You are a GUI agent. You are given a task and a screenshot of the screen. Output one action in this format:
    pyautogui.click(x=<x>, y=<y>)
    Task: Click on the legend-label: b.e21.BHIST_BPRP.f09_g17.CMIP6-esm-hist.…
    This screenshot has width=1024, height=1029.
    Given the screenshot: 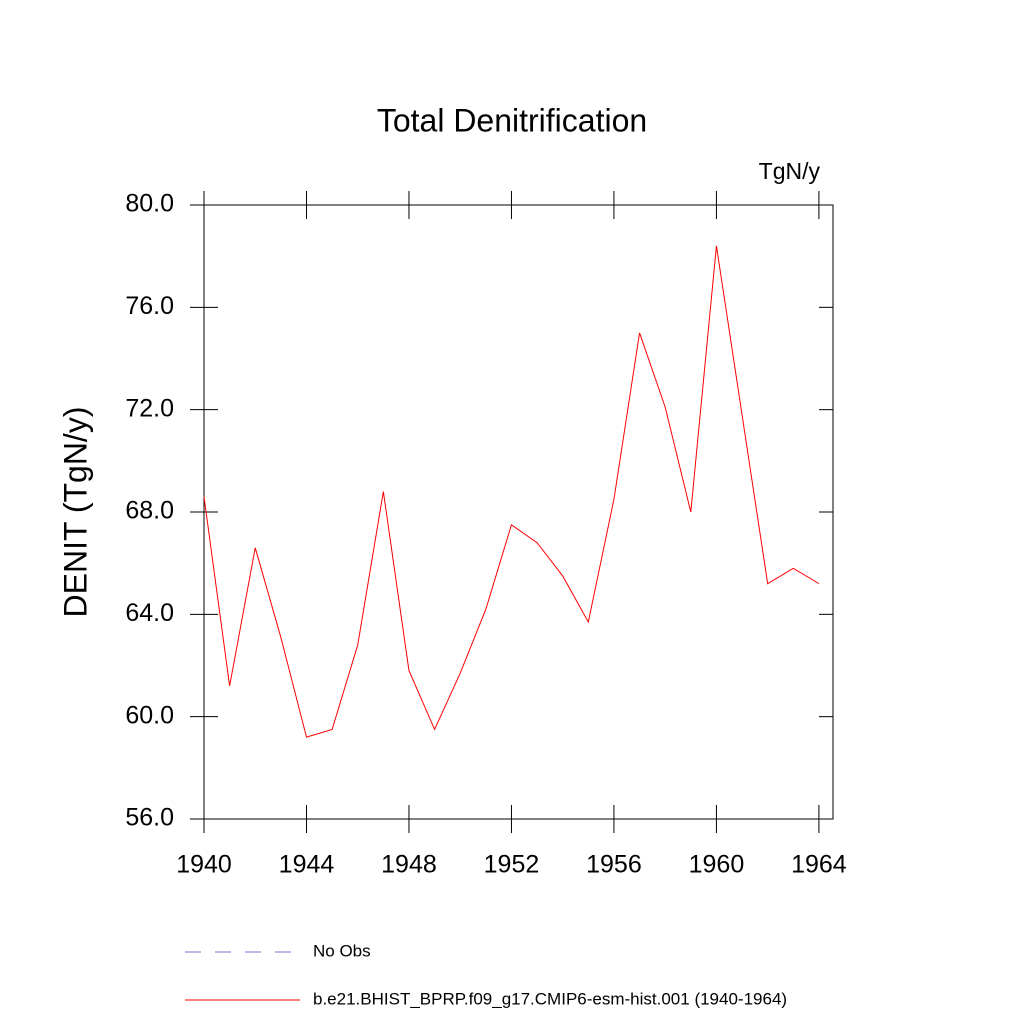 What is the action you would take?
    pyautogui.click(x=550, y=998)
    